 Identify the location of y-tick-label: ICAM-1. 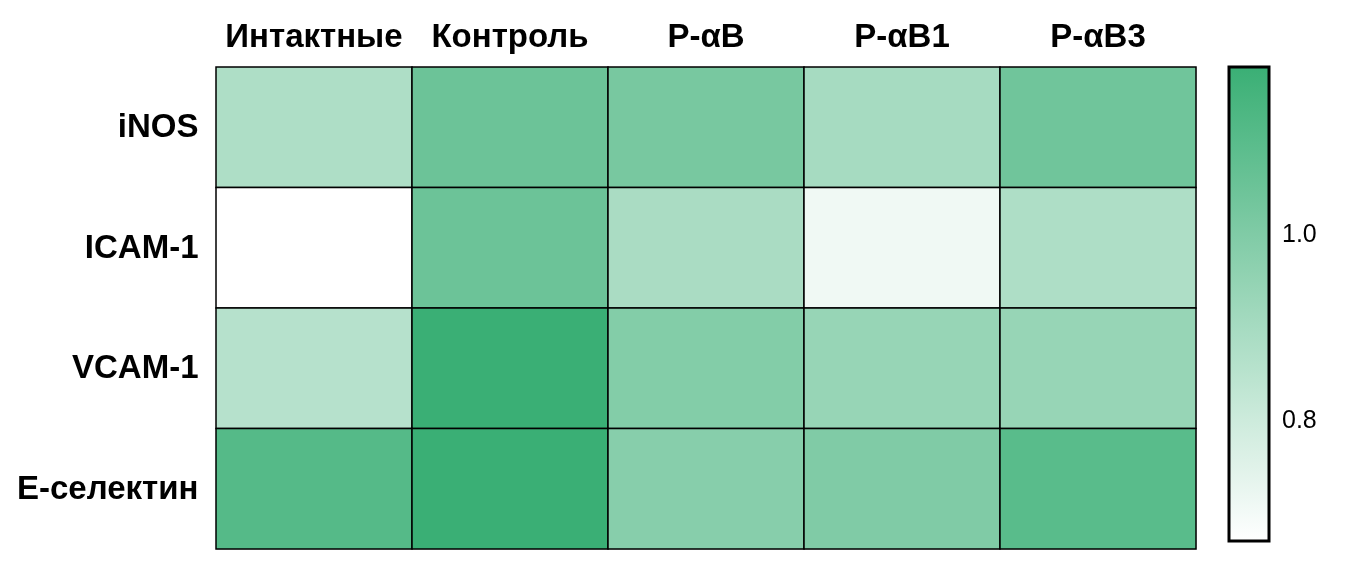
(141, 246).